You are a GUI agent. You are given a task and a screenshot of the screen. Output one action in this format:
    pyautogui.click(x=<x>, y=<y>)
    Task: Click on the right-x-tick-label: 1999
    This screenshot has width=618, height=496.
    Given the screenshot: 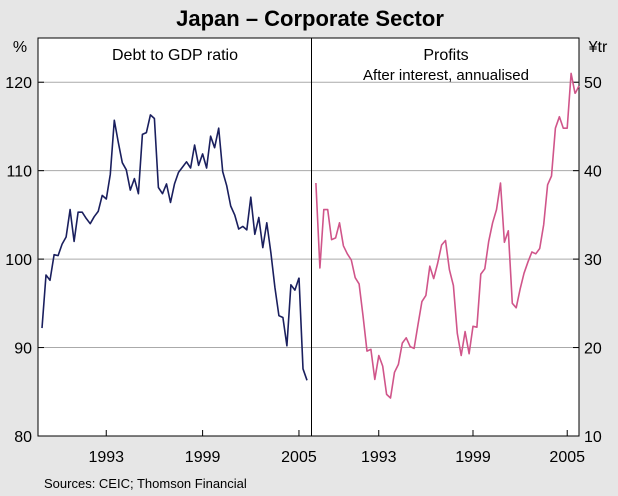 What is the action you would take?
    pyautogui.click(x=473, y=457)
    